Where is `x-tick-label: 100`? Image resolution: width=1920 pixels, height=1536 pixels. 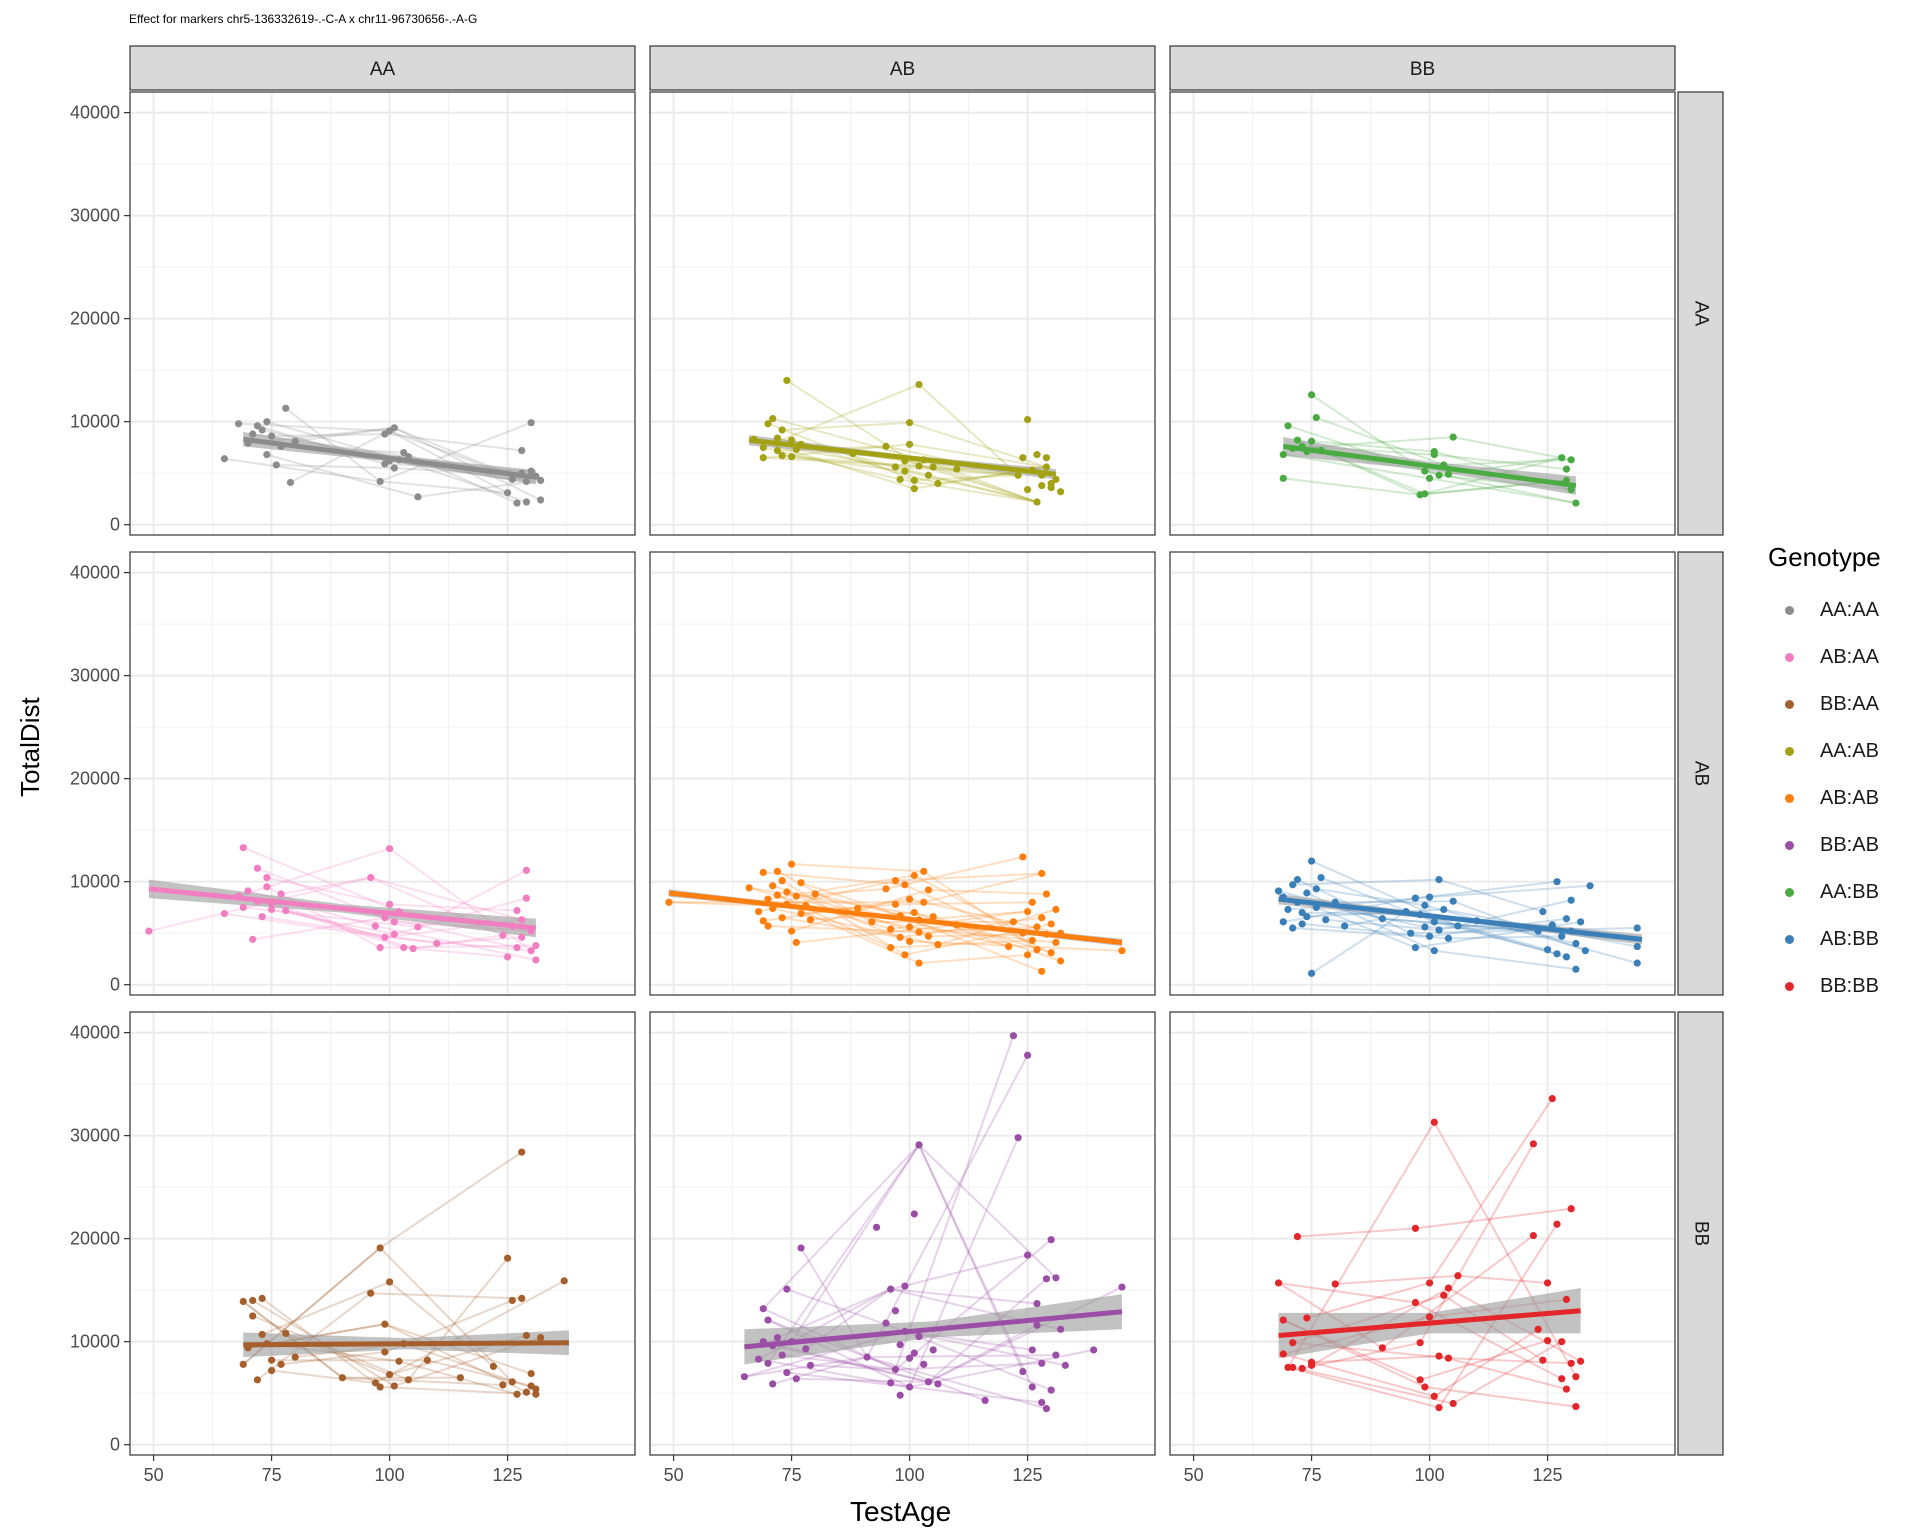
x-tick-label: 100 is located at coordinates (390, 1475).